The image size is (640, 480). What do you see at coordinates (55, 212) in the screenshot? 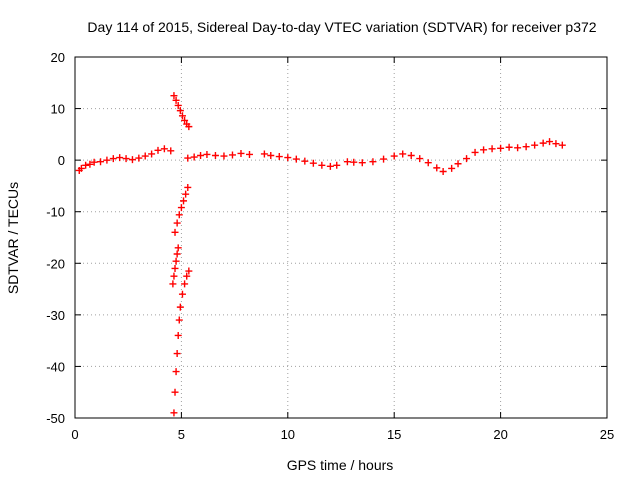
I see `y-tick-label: -10` at bounding box center [55, 212].